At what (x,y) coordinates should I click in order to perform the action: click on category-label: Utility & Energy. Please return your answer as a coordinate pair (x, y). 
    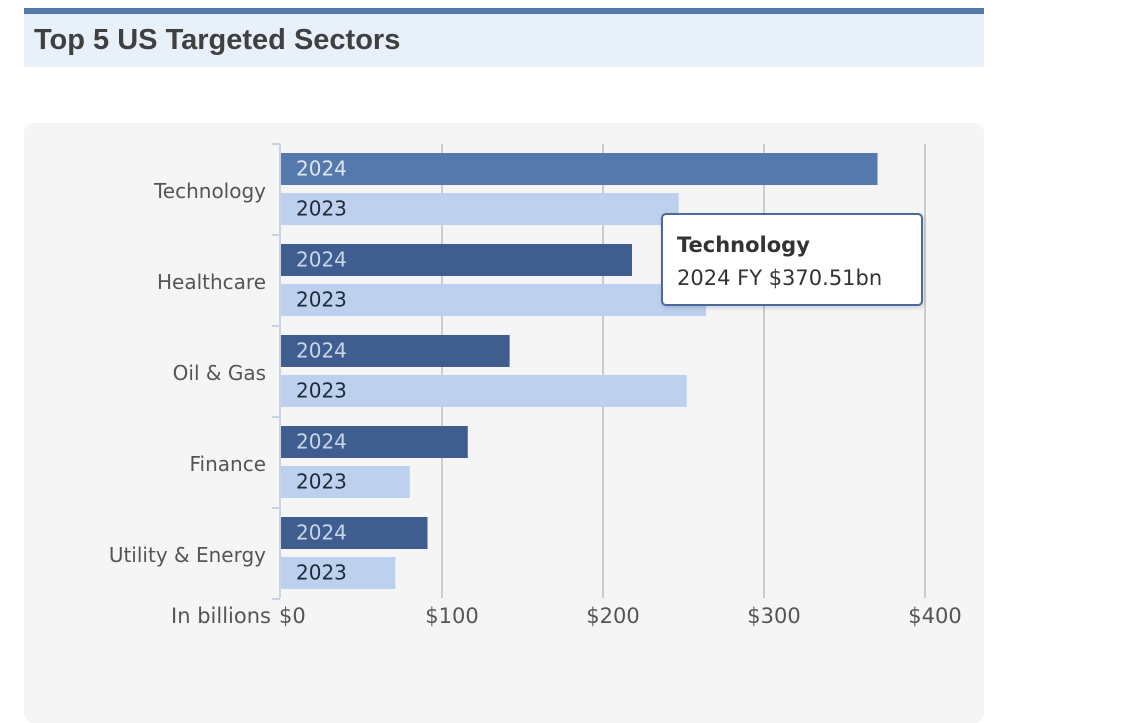
    Looking at the image, I should click on (187, 555).